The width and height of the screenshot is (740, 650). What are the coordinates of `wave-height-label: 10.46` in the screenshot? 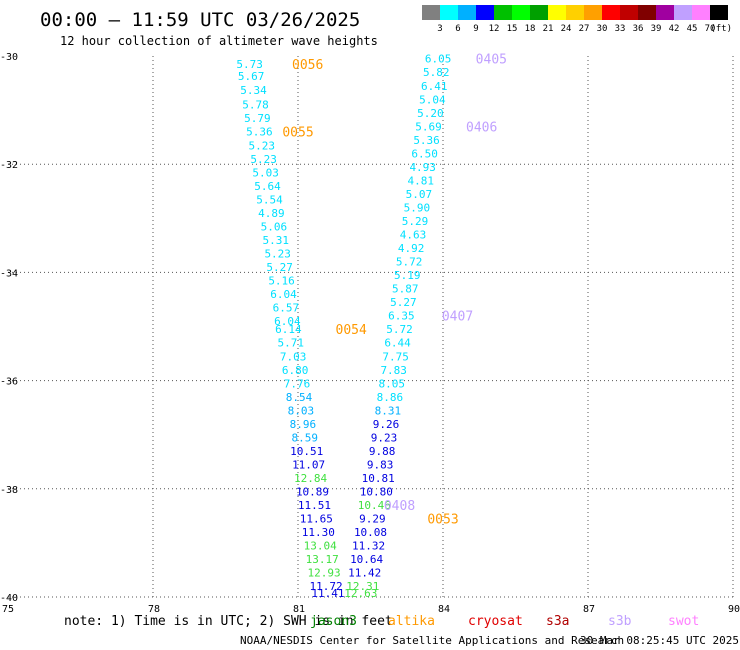 It's located at (374, 505).